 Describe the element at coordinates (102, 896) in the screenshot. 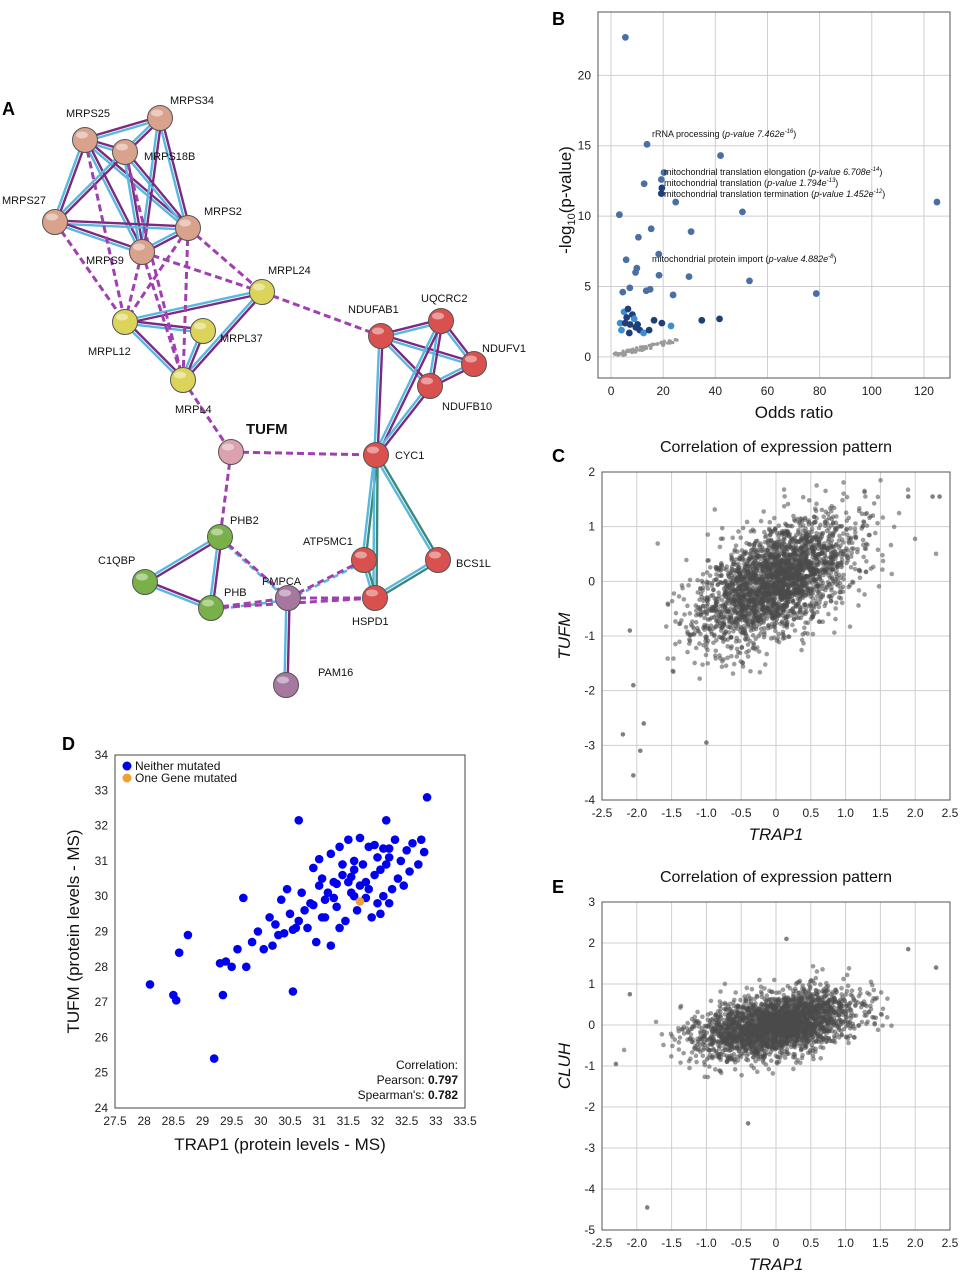

I see `d-y-tick-label: 30` at that location.